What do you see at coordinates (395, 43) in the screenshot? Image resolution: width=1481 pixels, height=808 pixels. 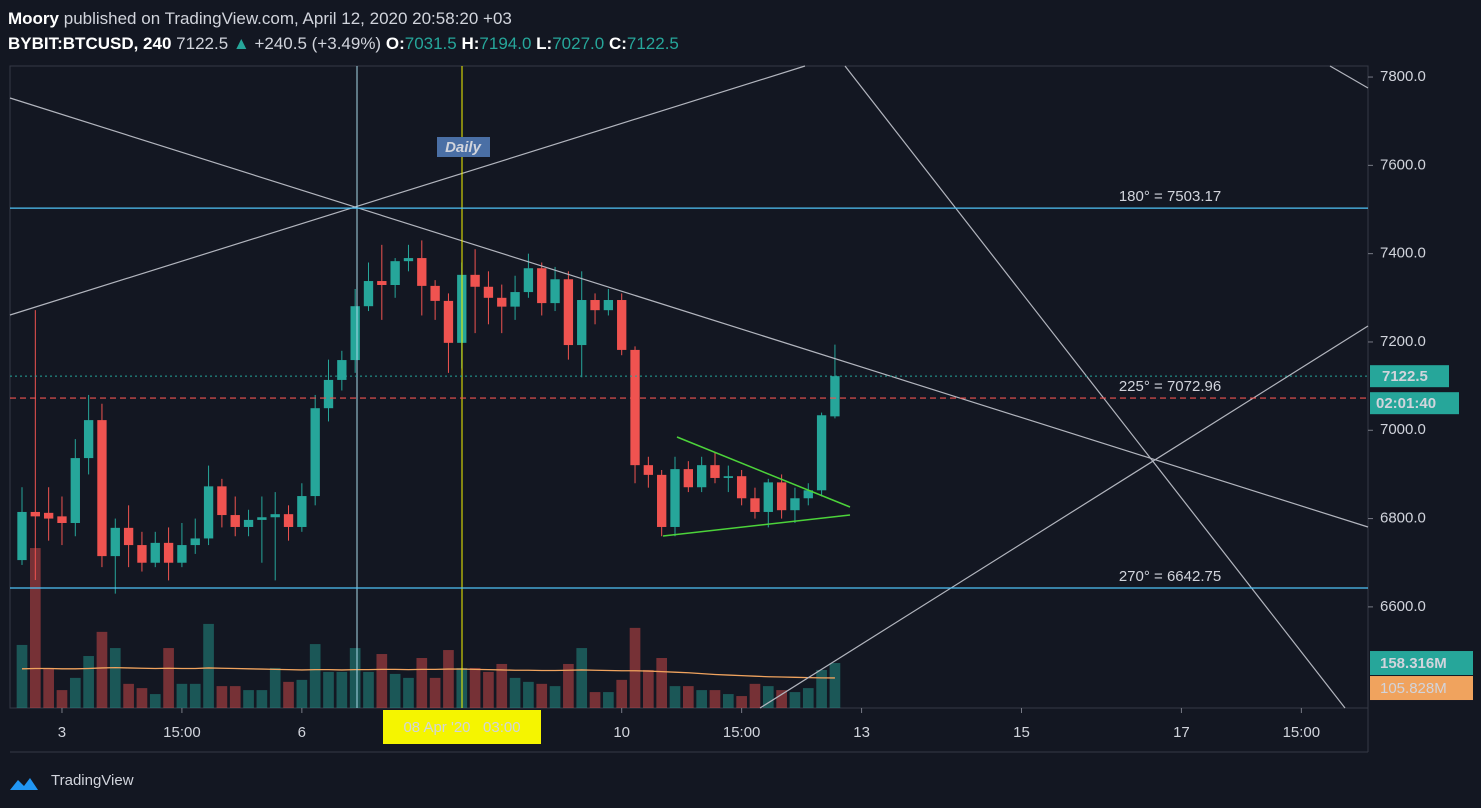 I see `o-key: O:` at bounding box center [395, 43].